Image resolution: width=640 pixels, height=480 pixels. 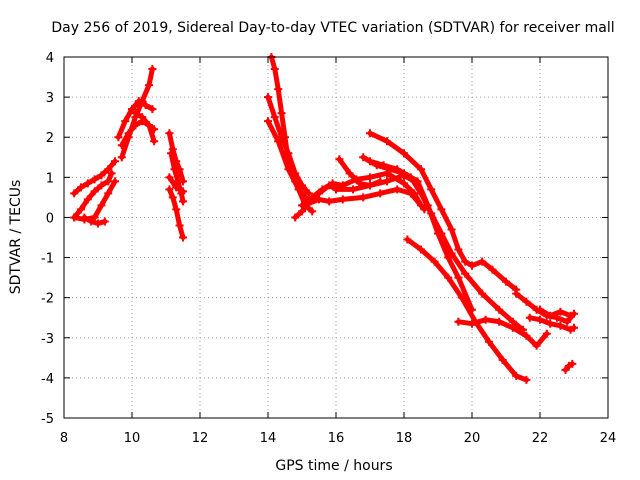 What do you see at coordinates (47, 339) in the screenshot?
I see `y-tick-label: -3` at bounding box center [47, 339].